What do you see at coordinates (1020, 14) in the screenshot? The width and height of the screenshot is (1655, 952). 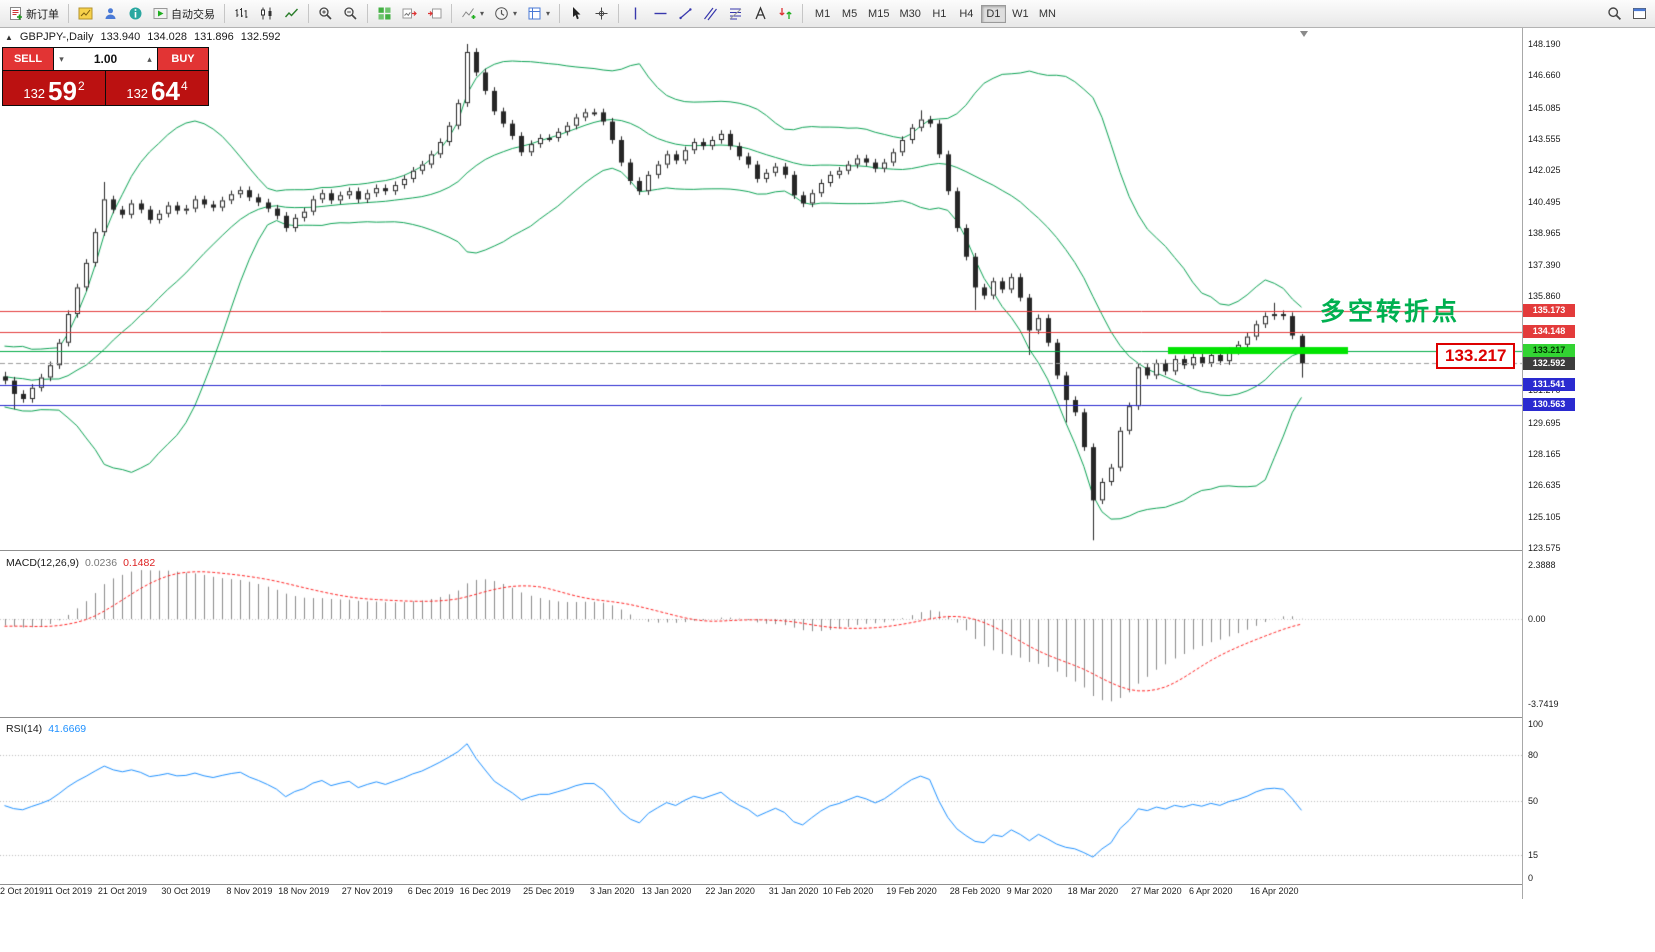 I see `timeframe-w1-button: W1` at bounding box center [1020, 14].